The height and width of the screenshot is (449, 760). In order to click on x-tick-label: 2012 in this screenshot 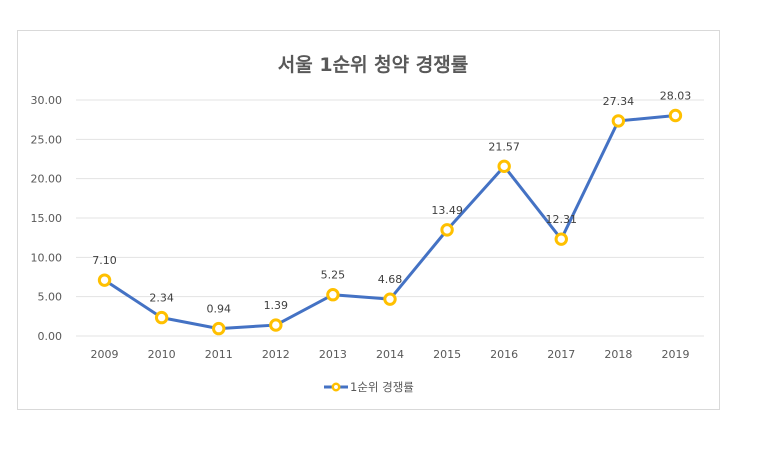, I will do `click(276, 354)`.